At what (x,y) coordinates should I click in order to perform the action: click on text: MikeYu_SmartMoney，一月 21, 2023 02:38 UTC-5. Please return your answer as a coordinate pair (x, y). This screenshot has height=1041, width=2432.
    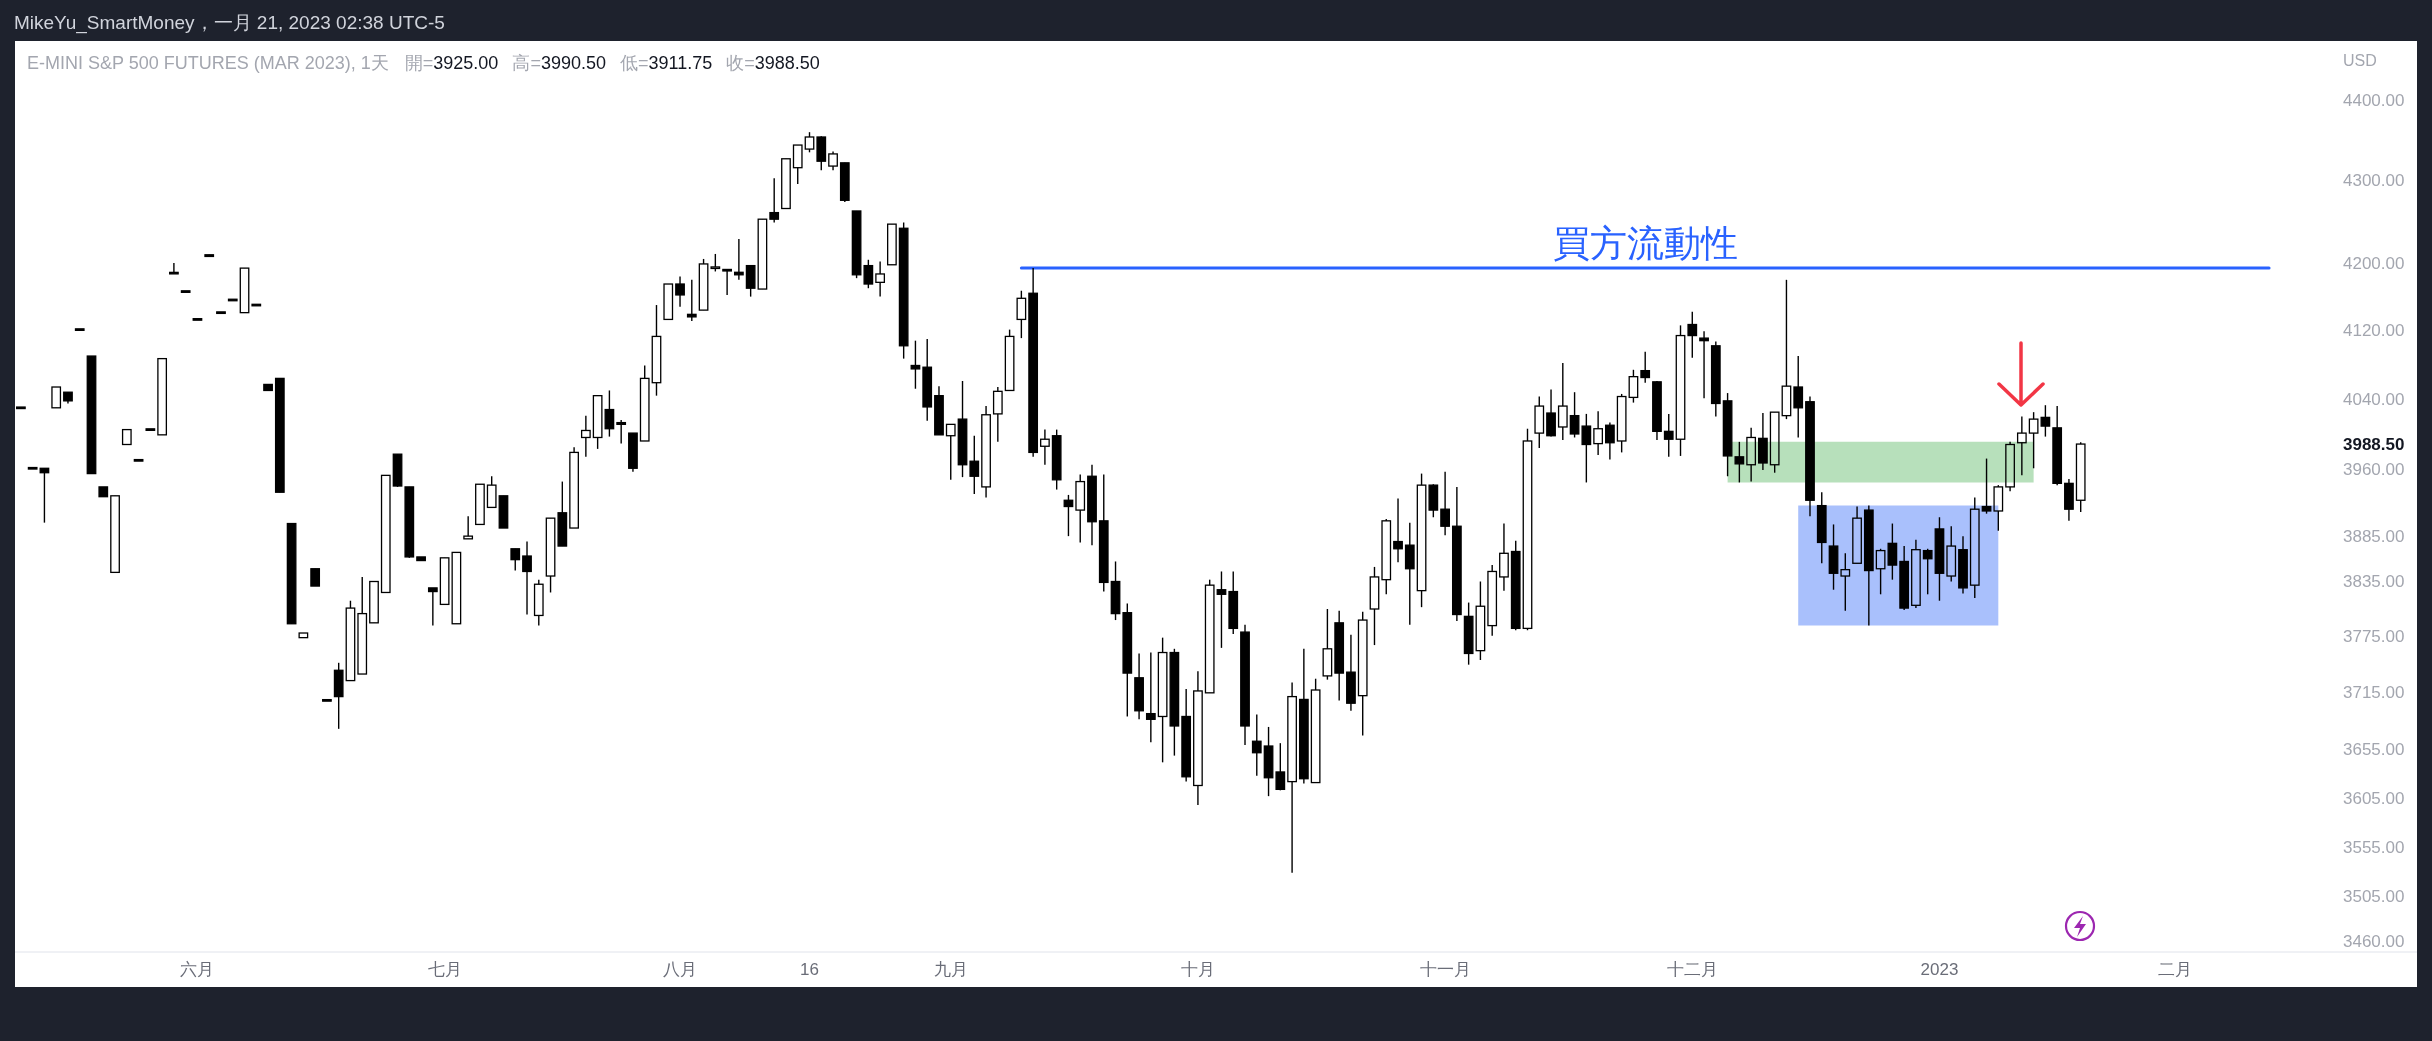
    Looking at the image, I should click on (229, 23).